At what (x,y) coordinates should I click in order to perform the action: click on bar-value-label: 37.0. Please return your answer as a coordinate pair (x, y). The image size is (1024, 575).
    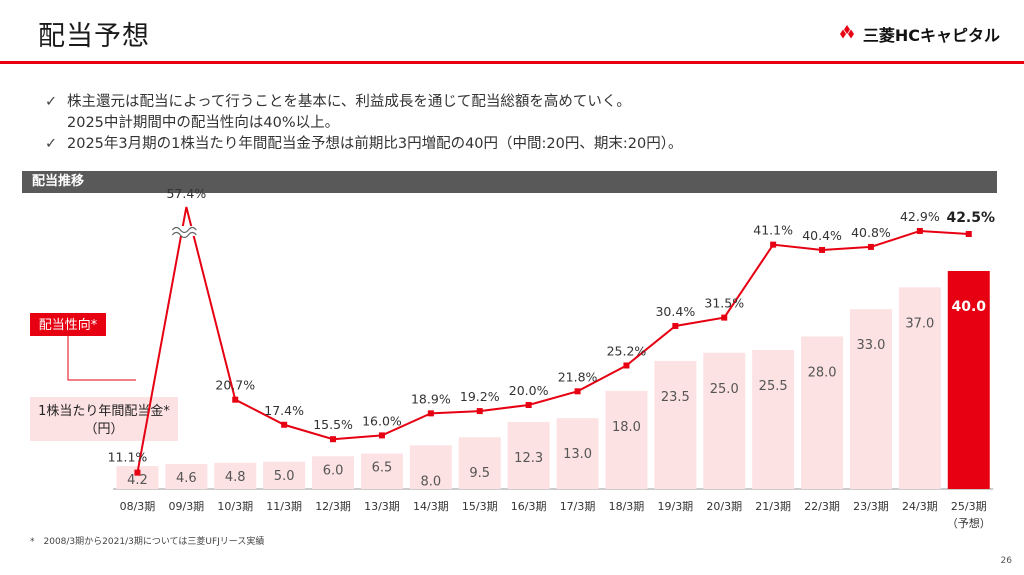
    Looking at the image, I should click on (919, 323).